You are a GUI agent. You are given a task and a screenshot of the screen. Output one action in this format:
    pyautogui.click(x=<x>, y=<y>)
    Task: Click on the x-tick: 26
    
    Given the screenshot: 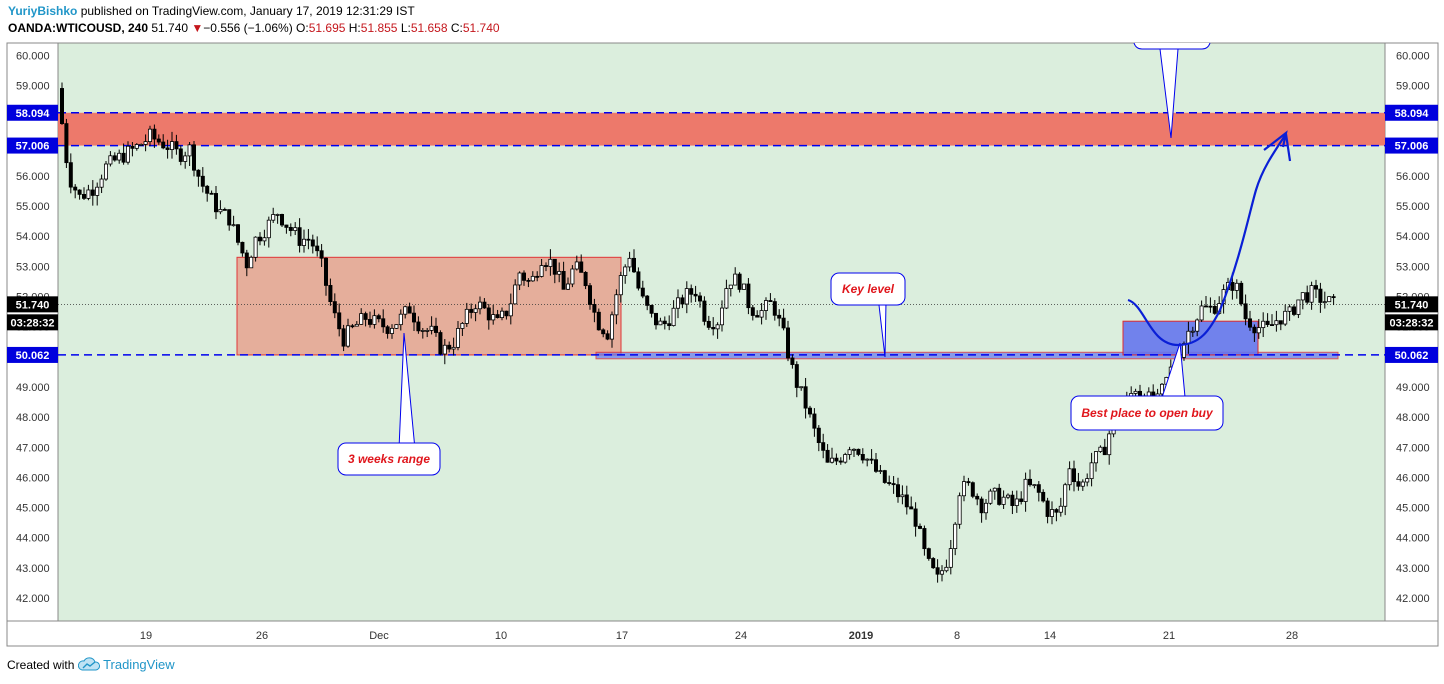 What is the action you would take?
    pyautogui.click(x=262, y=636)
    